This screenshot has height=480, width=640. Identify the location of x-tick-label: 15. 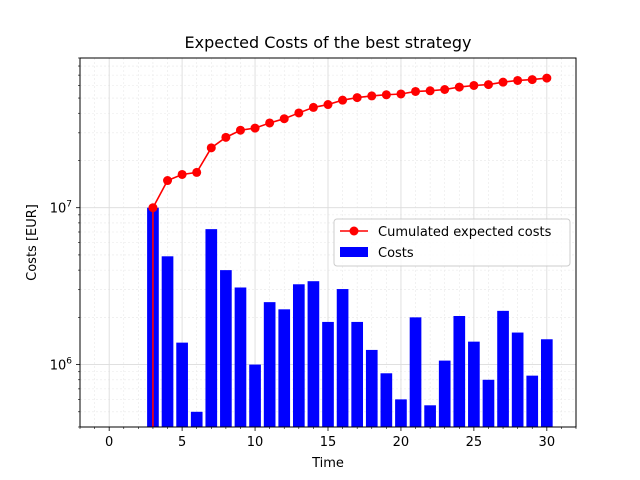
(328, 442).